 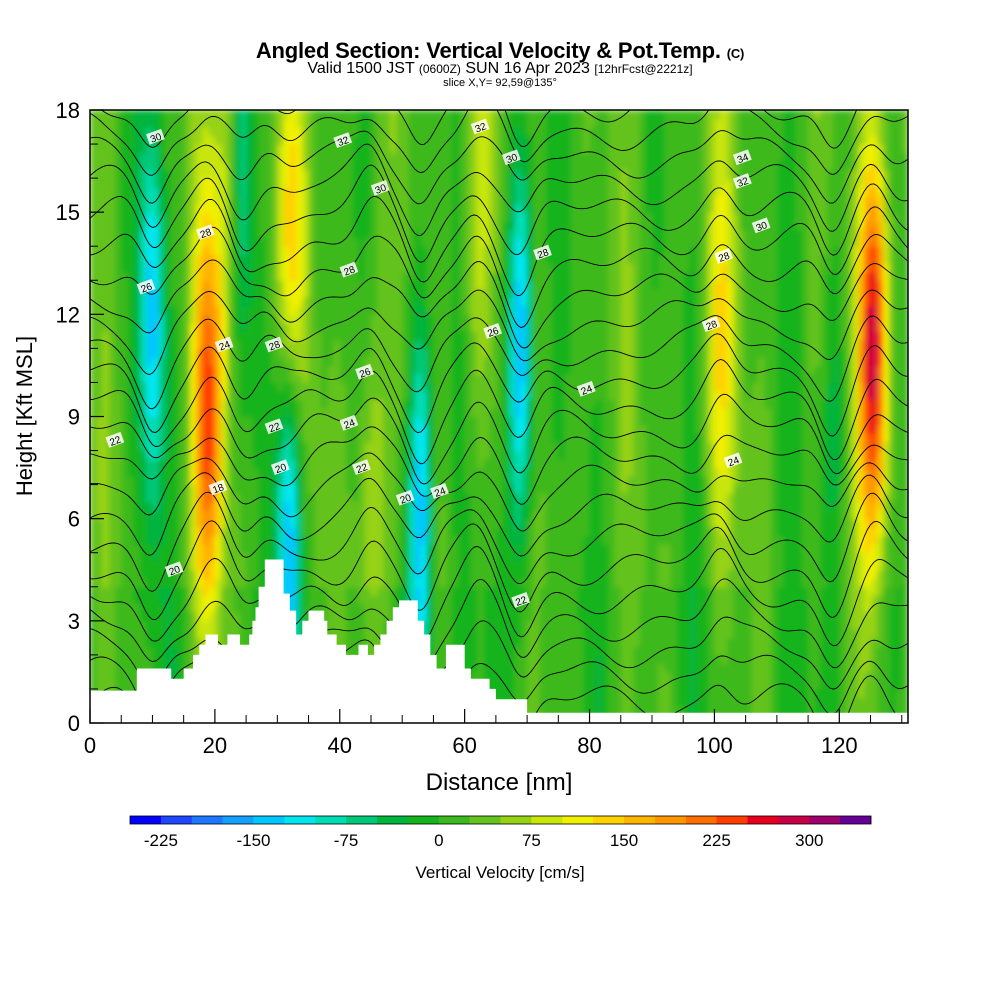 I want to click on y-tick-label: 3, so click(x=74, y=621).